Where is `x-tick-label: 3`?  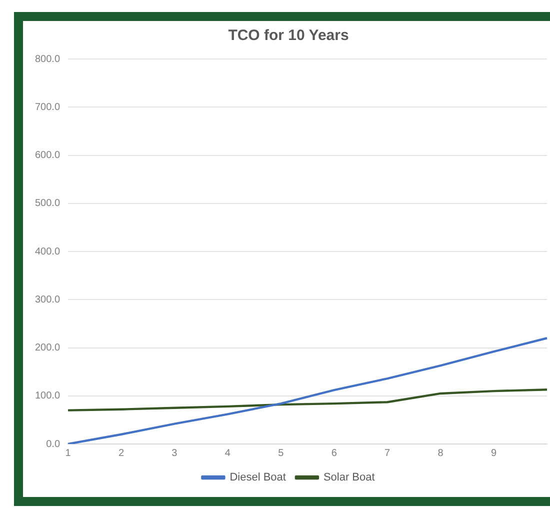 x-tick-label: 3 is located at coordinates (175, 453).